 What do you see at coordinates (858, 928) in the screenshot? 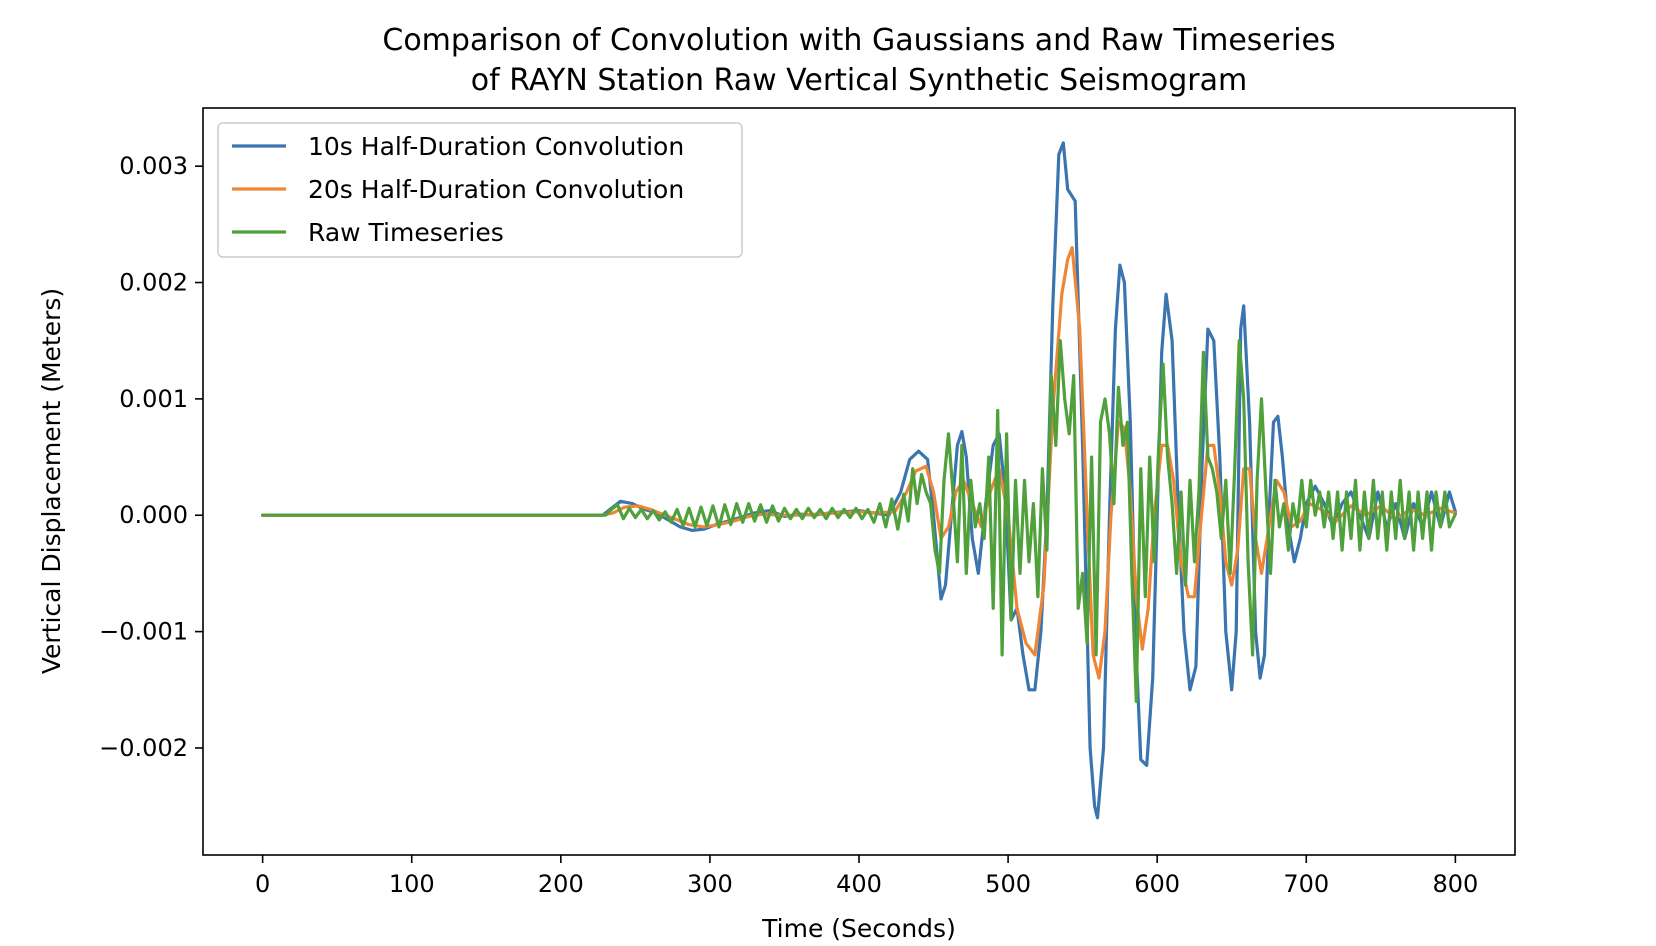
I see `x-axis-label: Time (Seconds)` at bounding box center [858, 928].